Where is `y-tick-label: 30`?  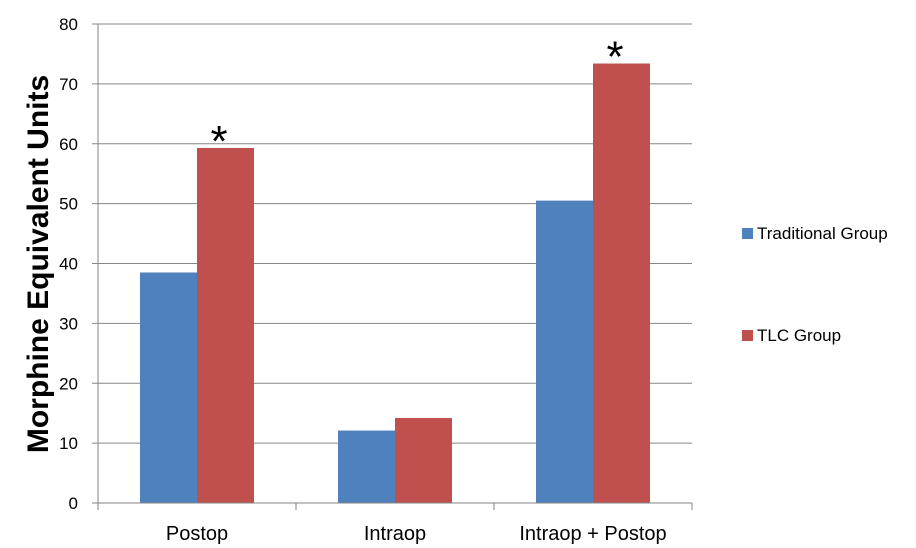 y-tick-label: 30 is located at coordinates (68, 323).